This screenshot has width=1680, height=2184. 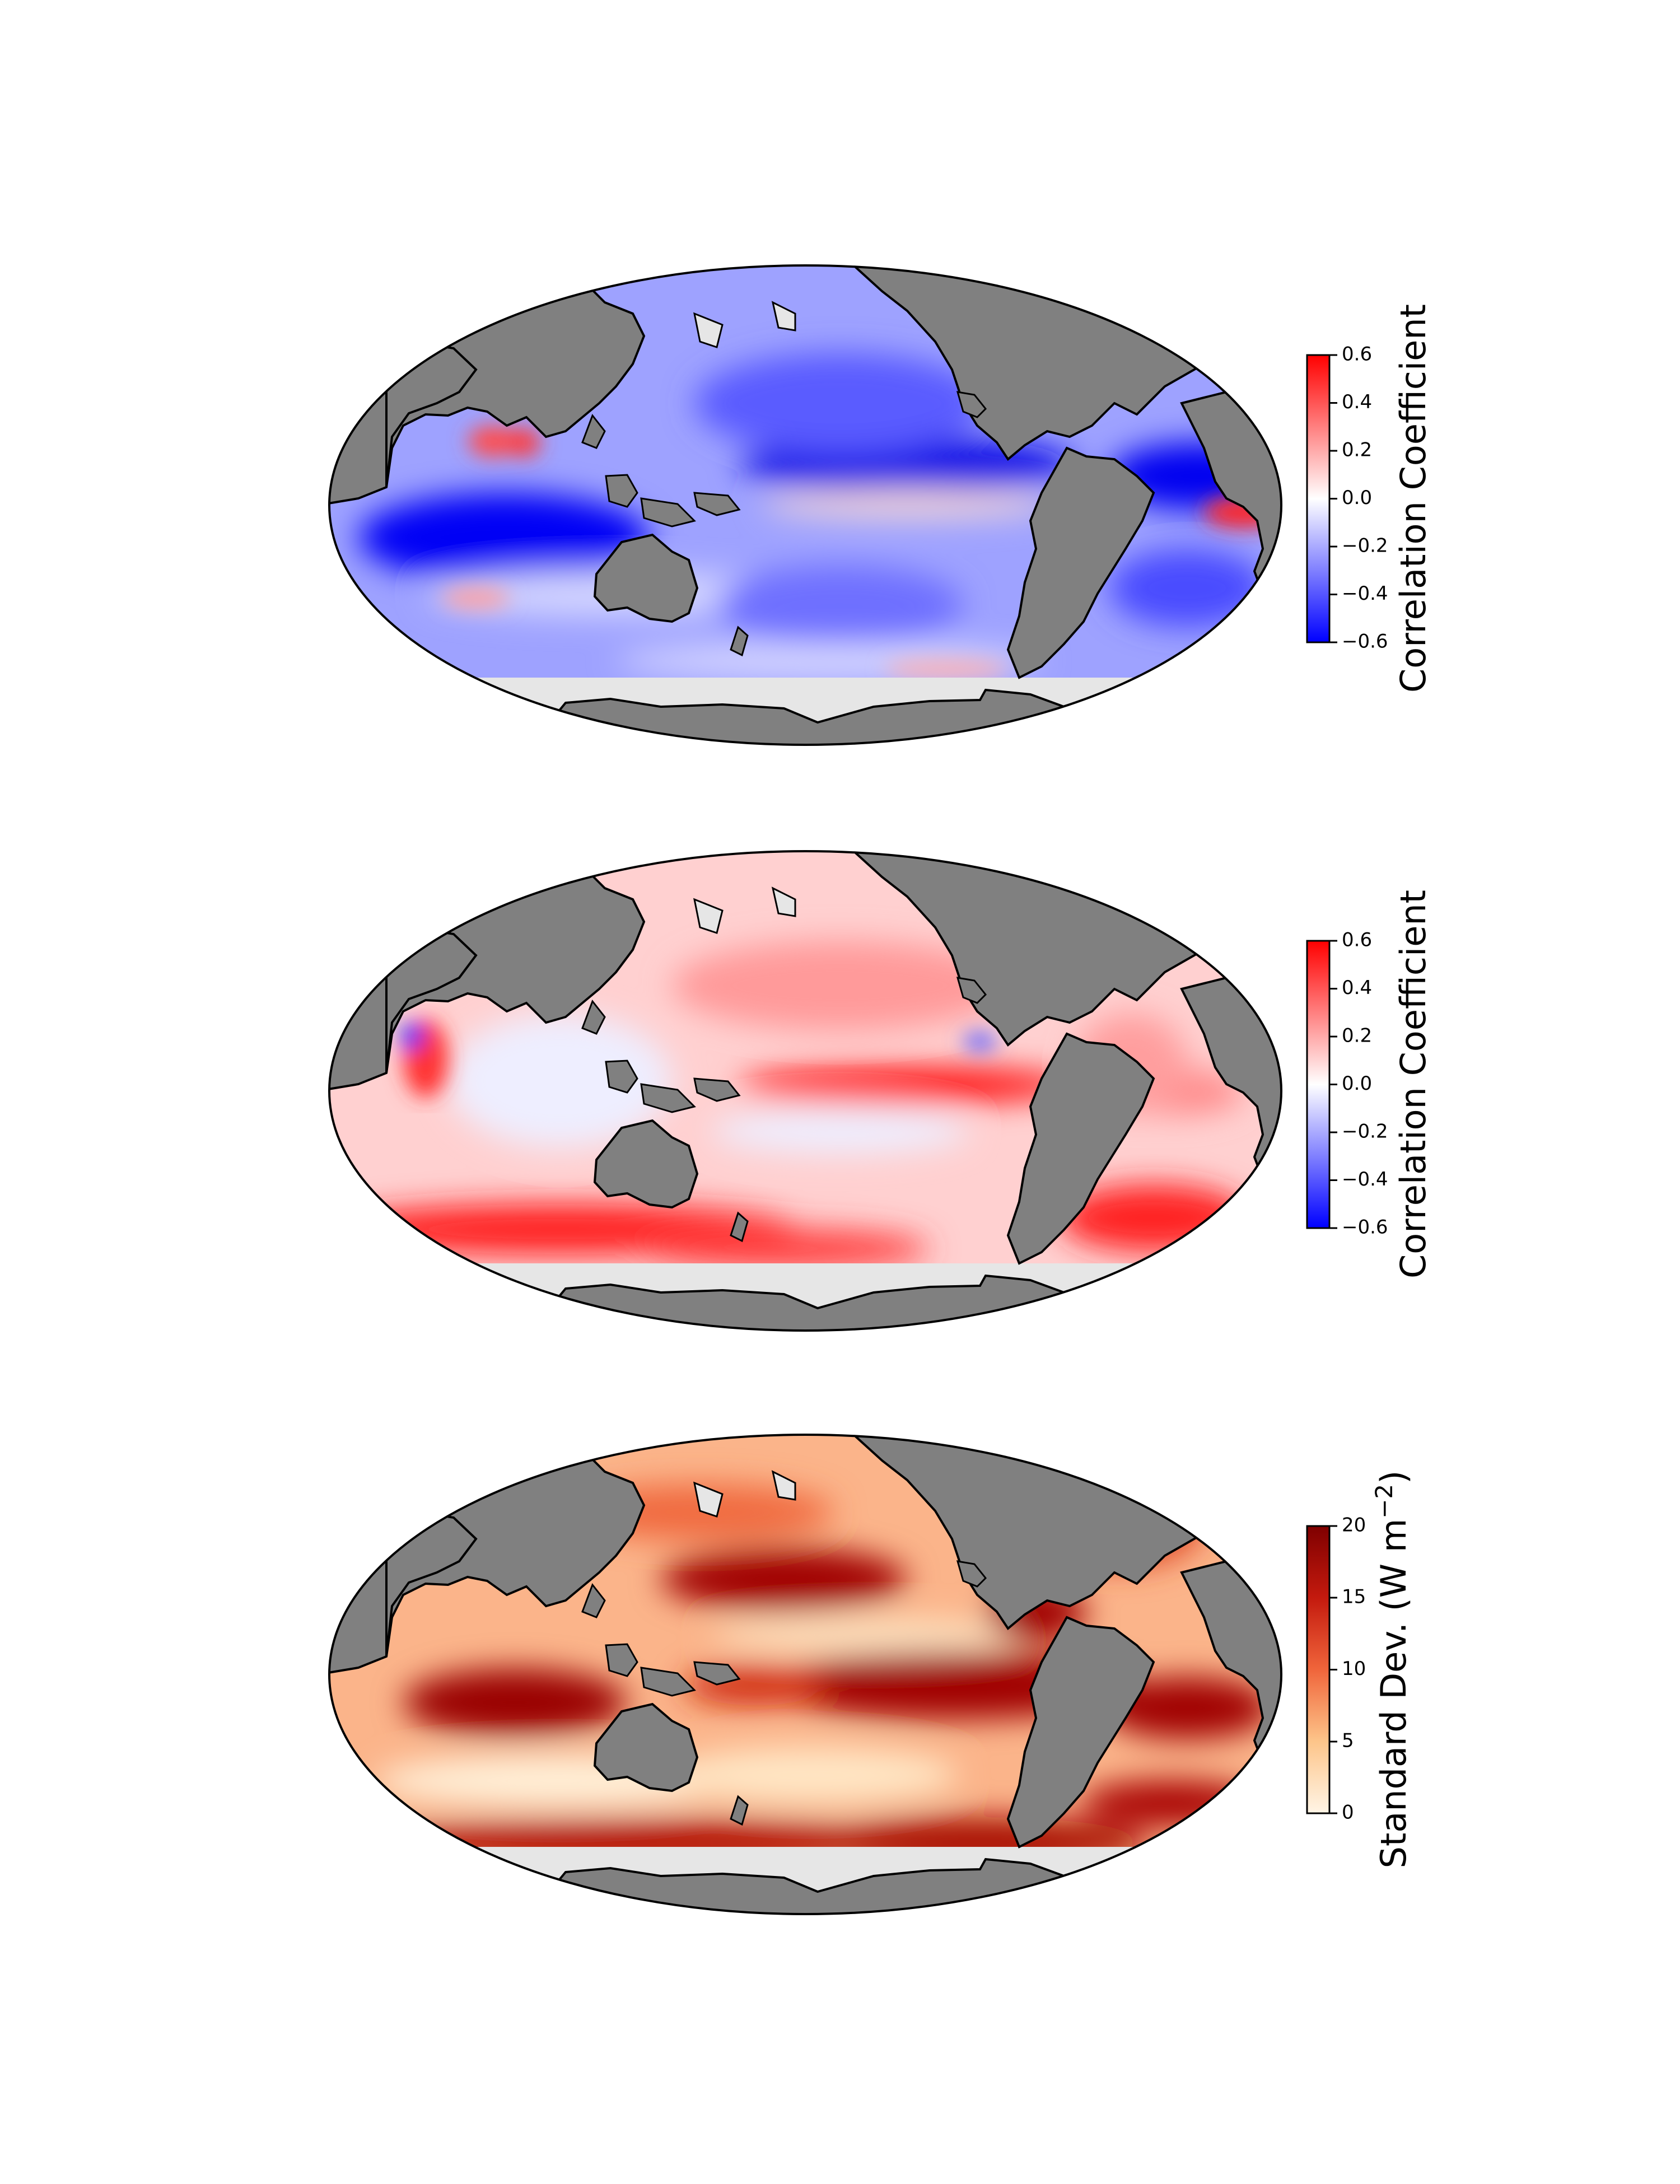 I want to click on colorbar-1-tick-label: 0.6, so click(x=1357, y=355).